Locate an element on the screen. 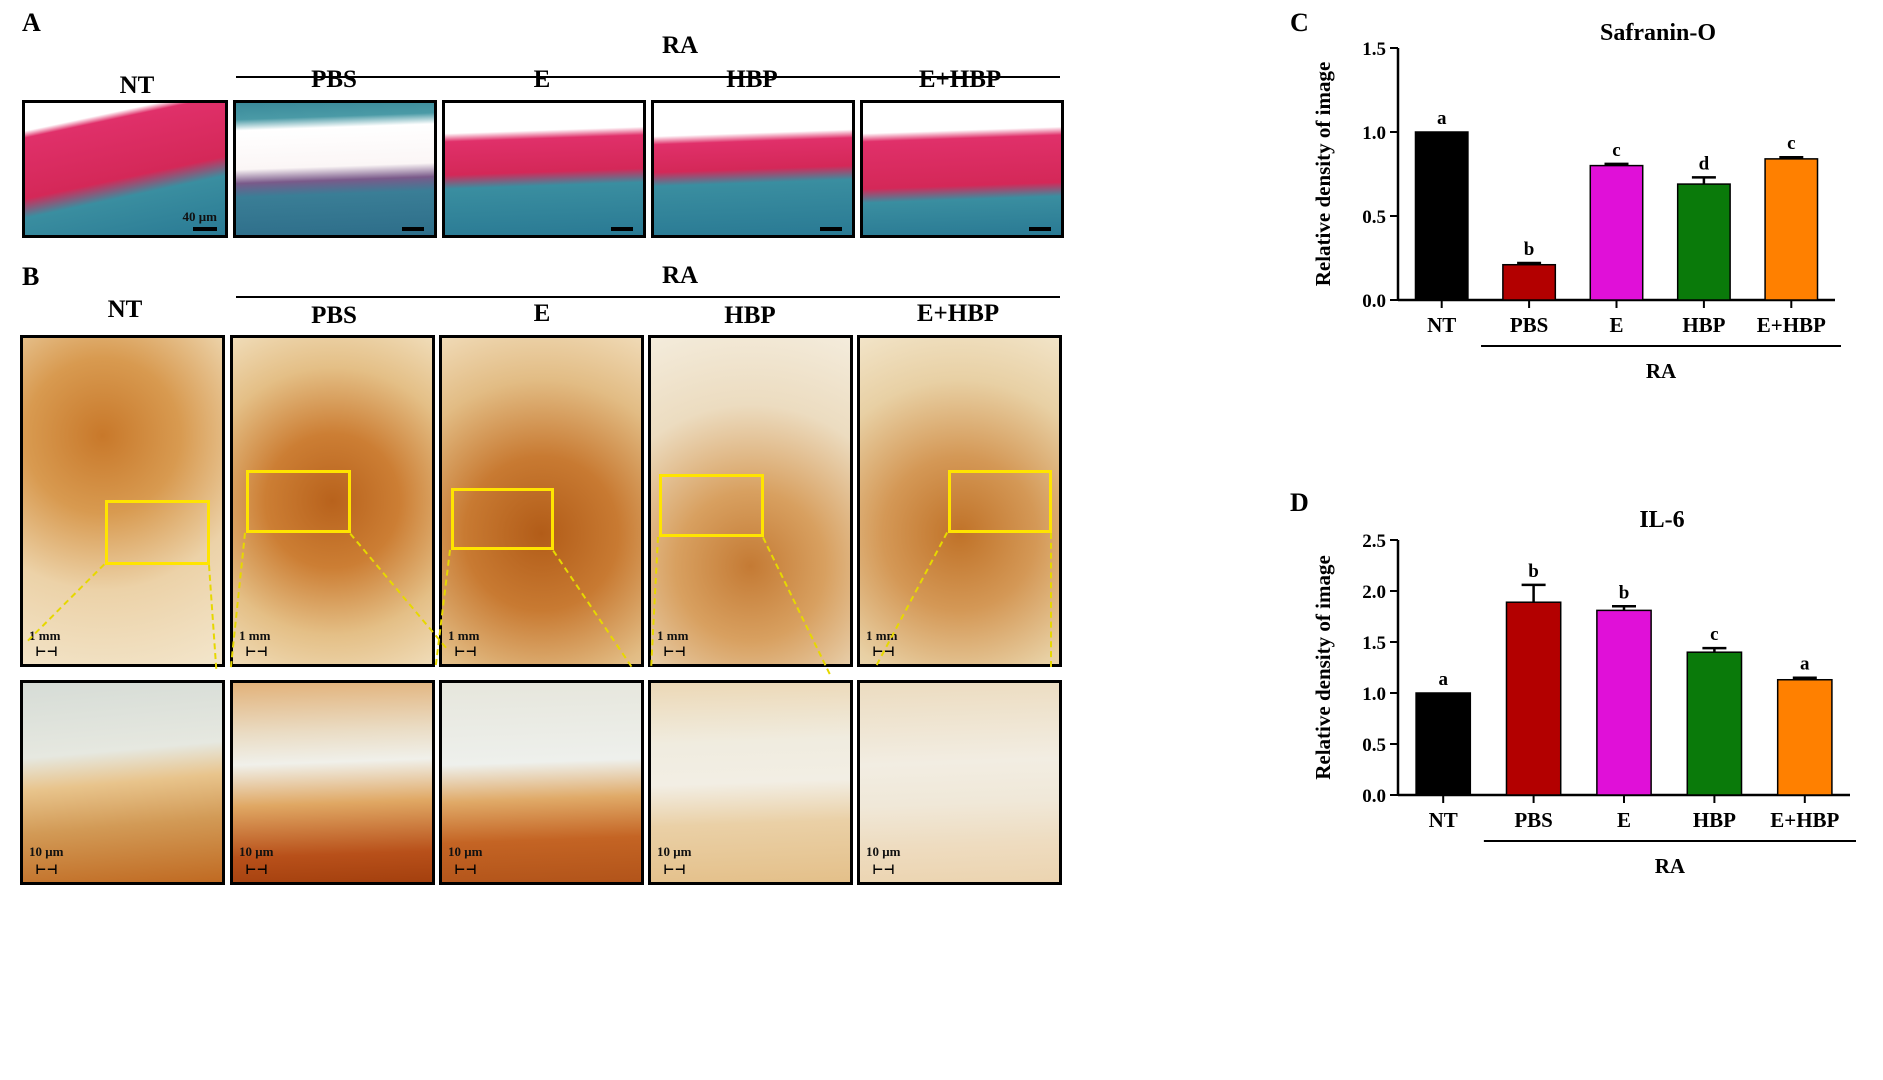 Image resolution: width=1883 pixels, height=1080 pixels. panel-b-roi-box-e is located at coordinates (502, 519).